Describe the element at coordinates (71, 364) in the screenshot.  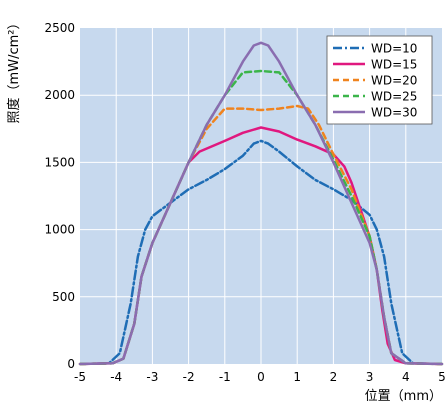
I see `y-tick-label: 0` at that location.